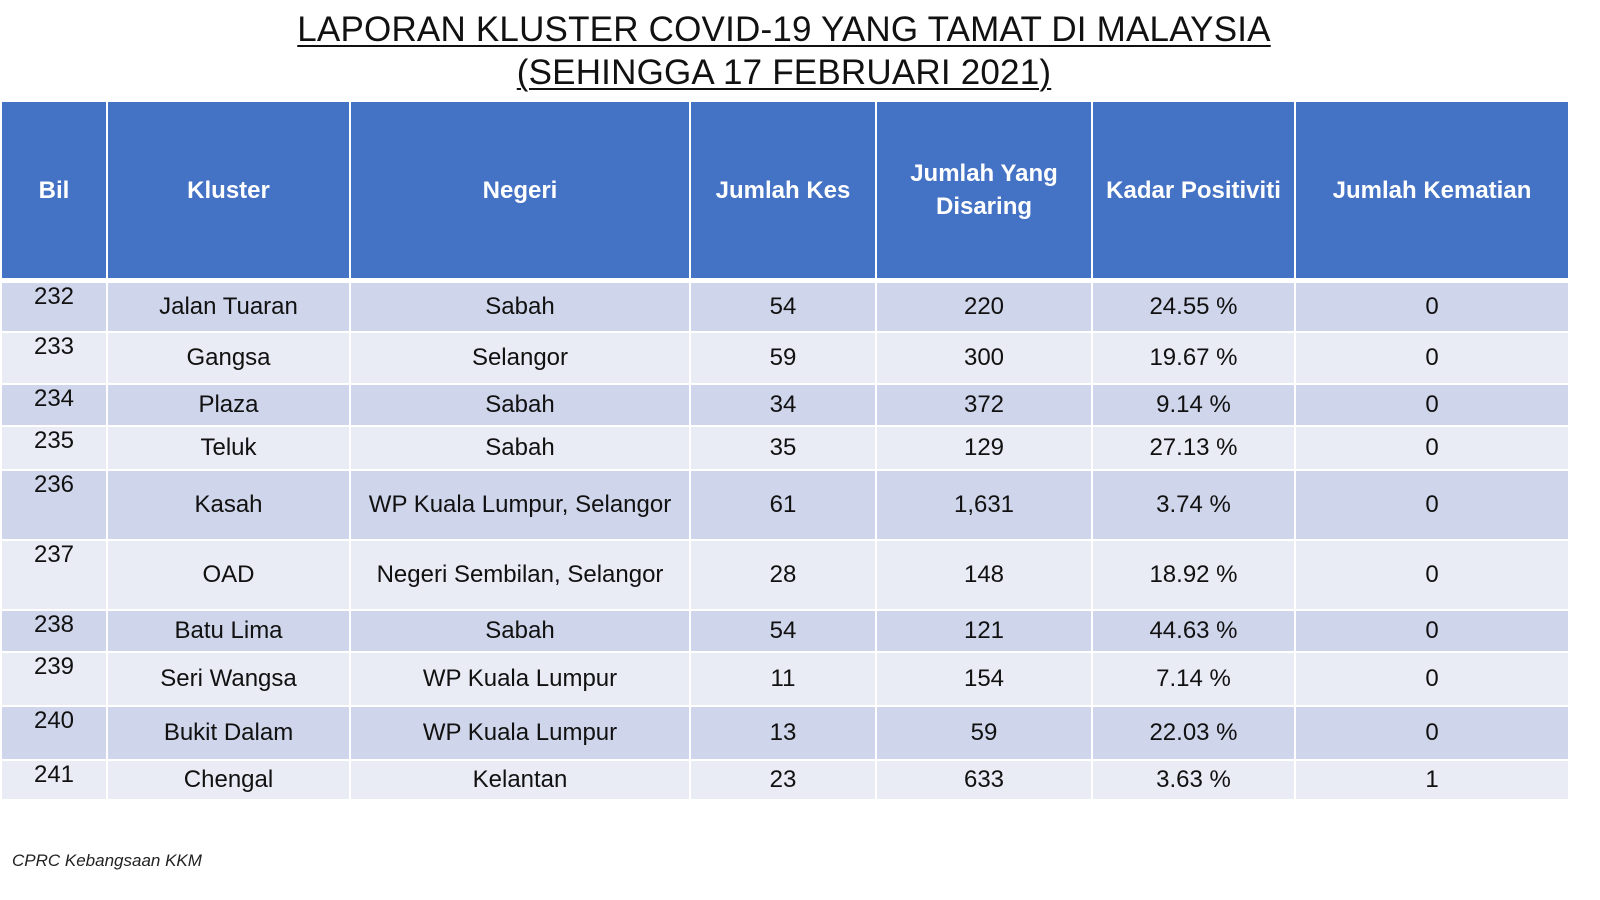 Image resolution: width=1600 pixels, height=900 pixels. I want to click on cell-jumlah-disaring: 59, so click(984, 733).